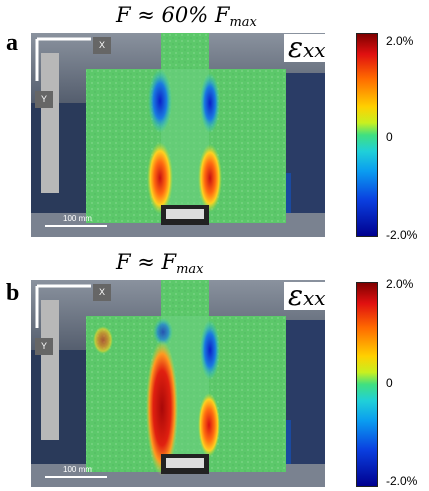 Image resolution: width=429 pixels, height=491 pixels. Describe the element at coordinates (173, 15) in the screenshot. I see `load-title-main: F ≈ 60% F` at that location.